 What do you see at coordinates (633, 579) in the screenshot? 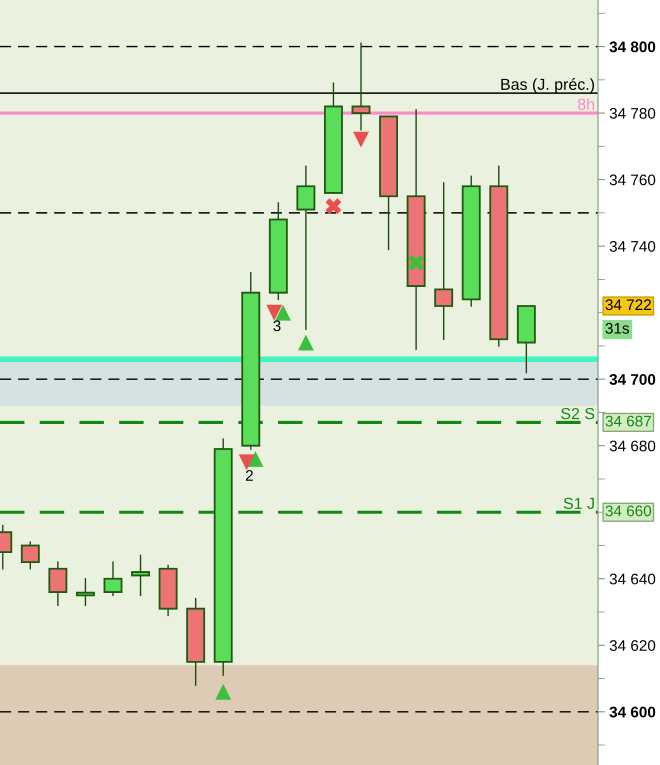
I see `y-tick-label: 34 640` at bounding box center [633, 579].